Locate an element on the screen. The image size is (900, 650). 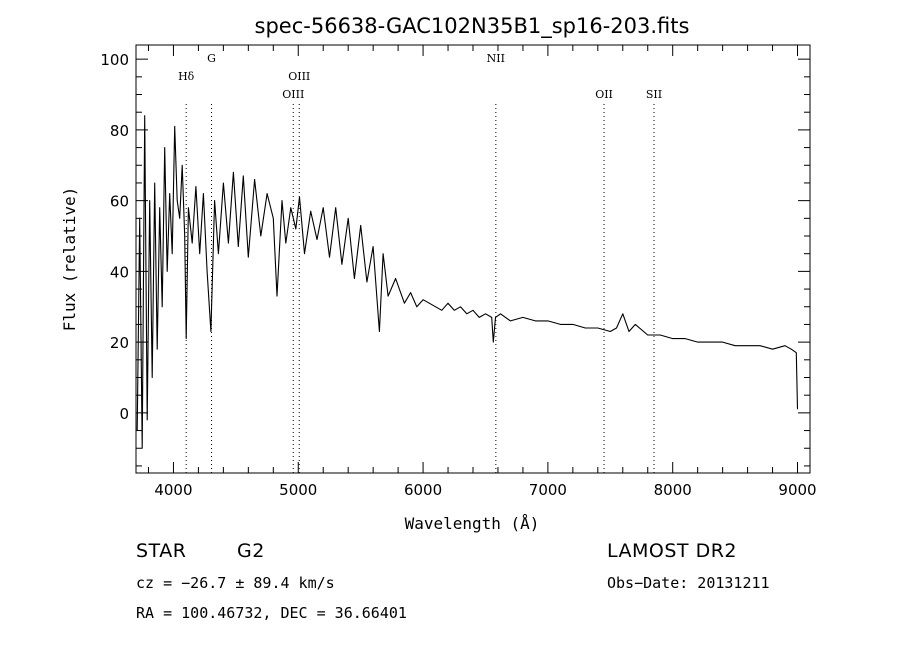
x-tick-label: 8000 is located at coordinates (673, 490).